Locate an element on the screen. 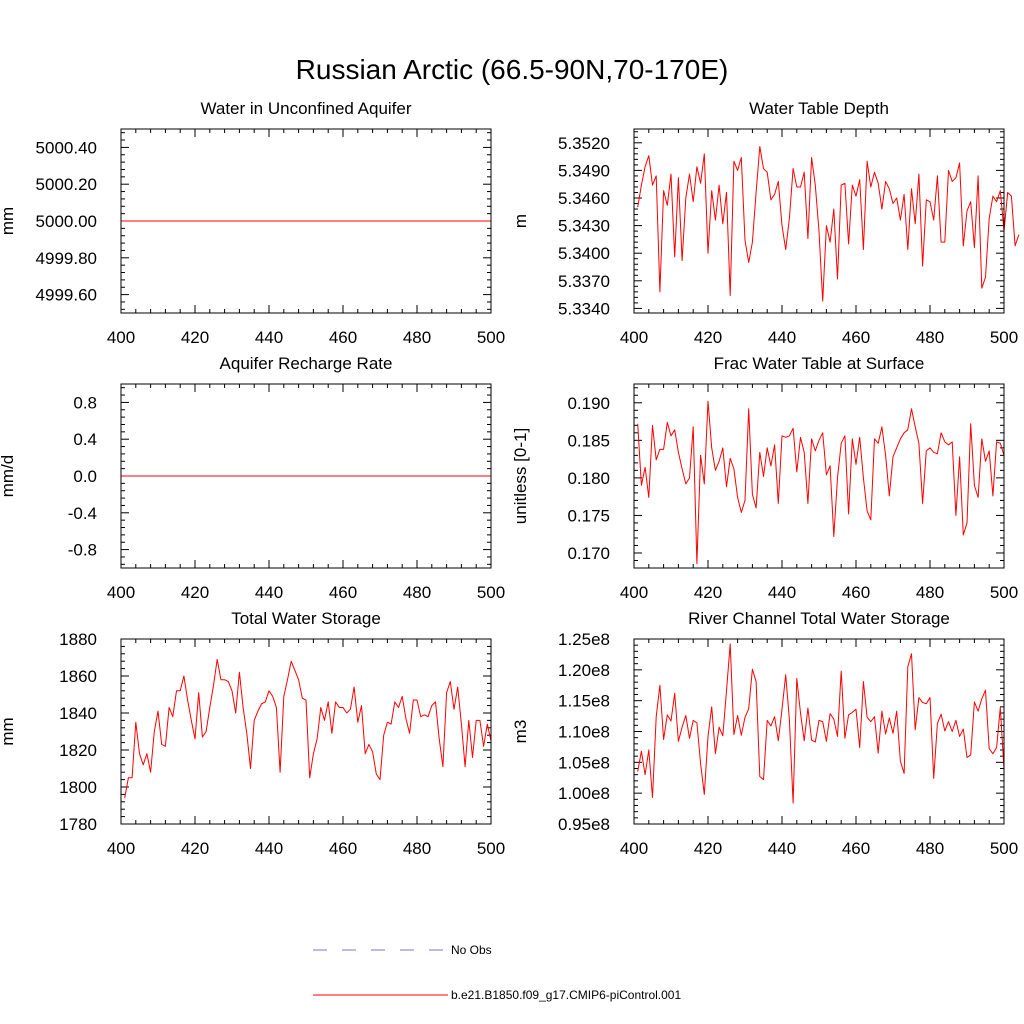 This screenshot has height=1024, width=1024. y-tick-label: 5000.40 is located at coordinates (66, 147).